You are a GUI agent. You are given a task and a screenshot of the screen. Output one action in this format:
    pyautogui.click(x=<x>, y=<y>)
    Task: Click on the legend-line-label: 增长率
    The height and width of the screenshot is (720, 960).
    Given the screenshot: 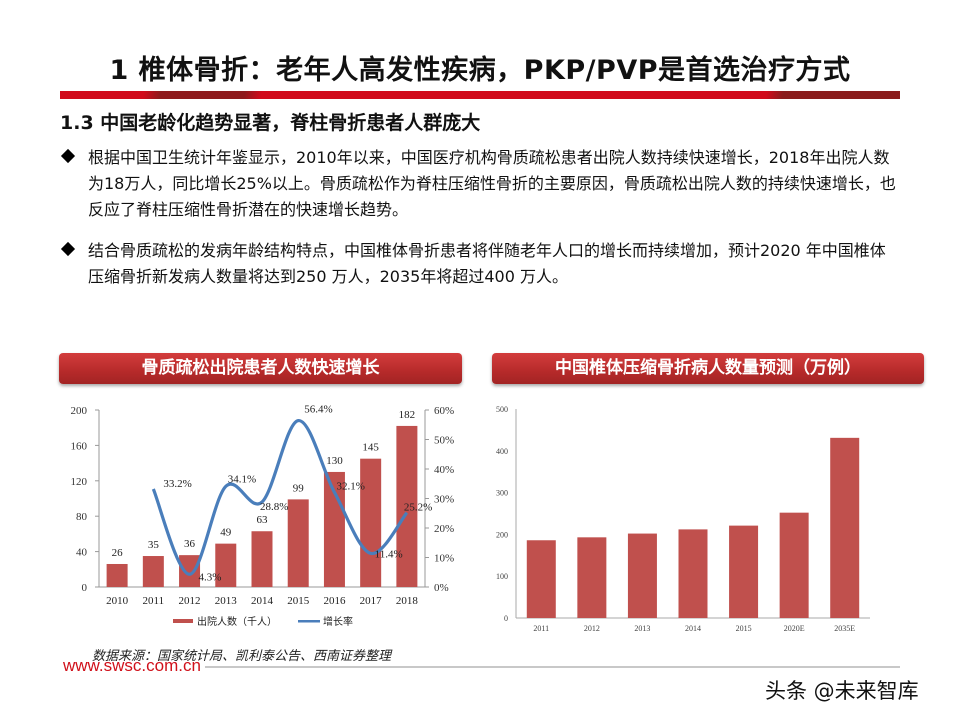 What is the action you would take?
    pyautogui.click(x=338, y=621)
    